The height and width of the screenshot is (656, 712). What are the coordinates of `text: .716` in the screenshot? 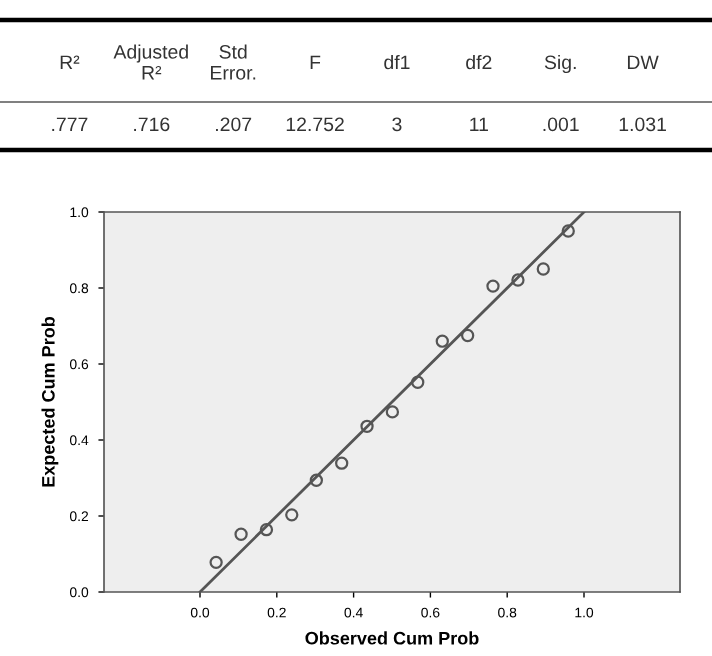 It's located at (152, 124).